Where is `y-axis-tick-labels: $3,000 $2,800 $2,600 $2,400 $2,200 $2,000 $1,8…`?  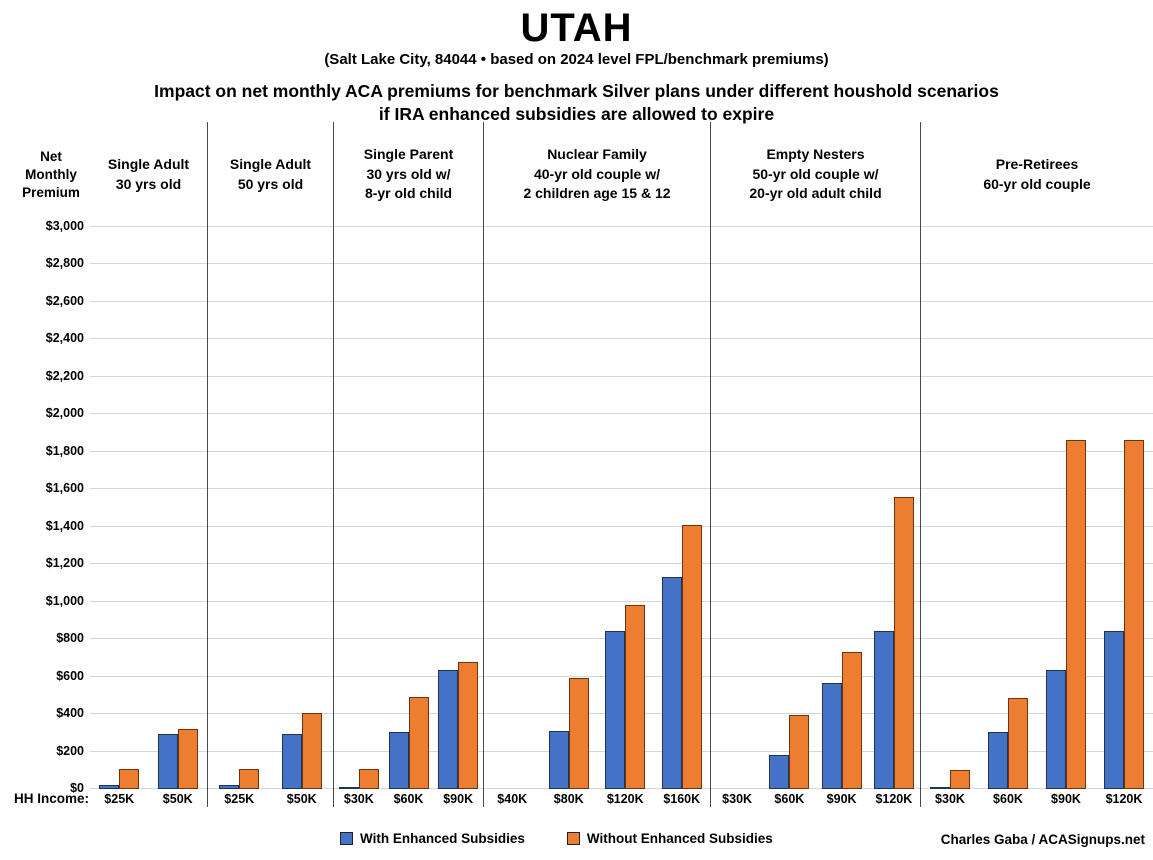
y-axis-tick-labels: $3,000 $2,800 $2,600 $2,400 $2,200 $2,000 $1,8… is located at coordinates (42, 464).